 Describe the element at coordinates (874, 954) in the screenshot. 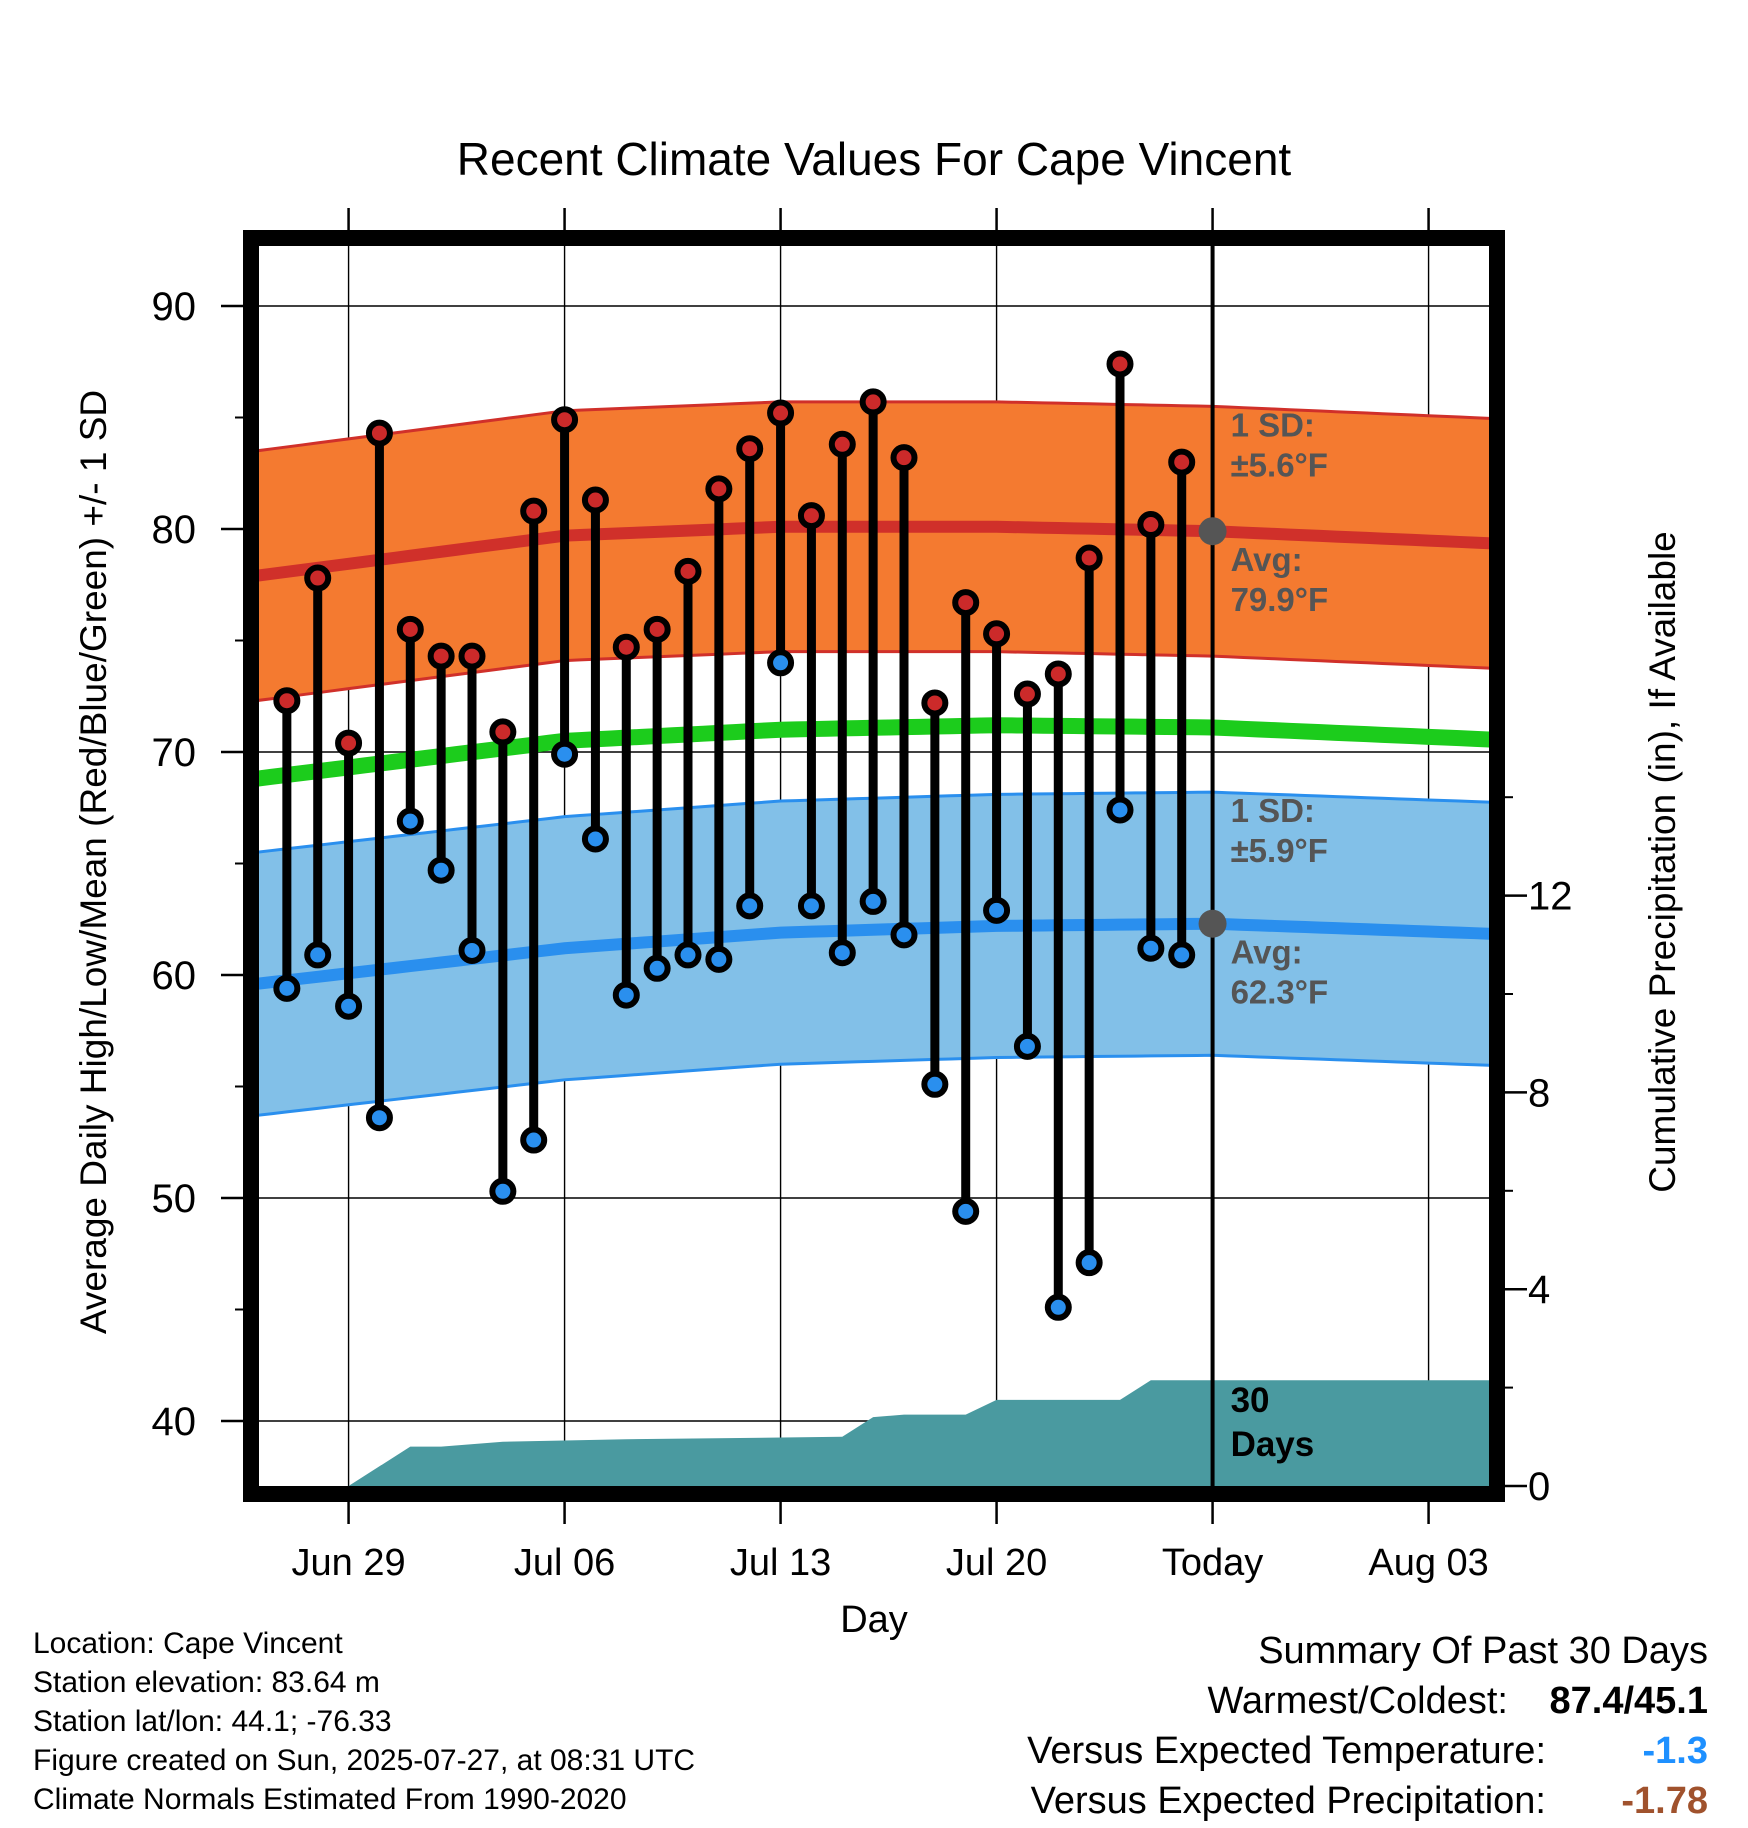

I see `low-sd-band` at that location.